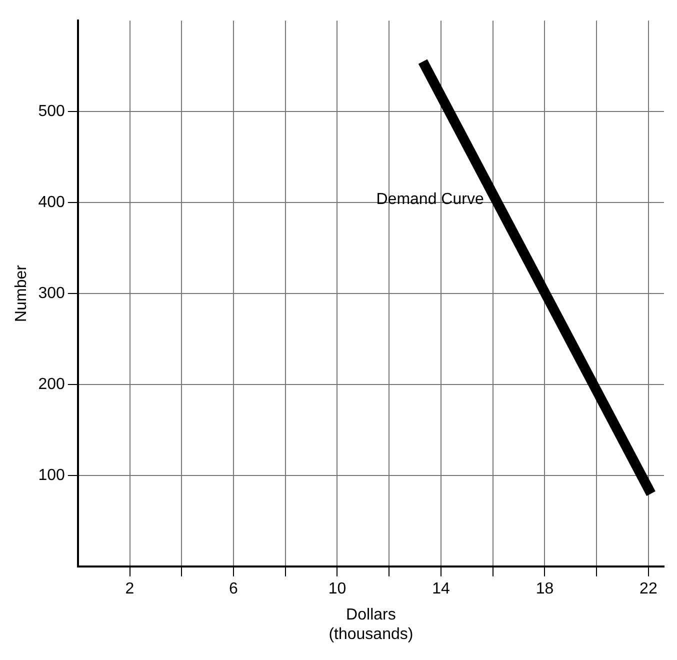 This screenshot has width=677, height=660. What do you see at coordinates (51, 384) in the screenshot?
I see `y-tick-label: 200` at bounding box center [51, 384].